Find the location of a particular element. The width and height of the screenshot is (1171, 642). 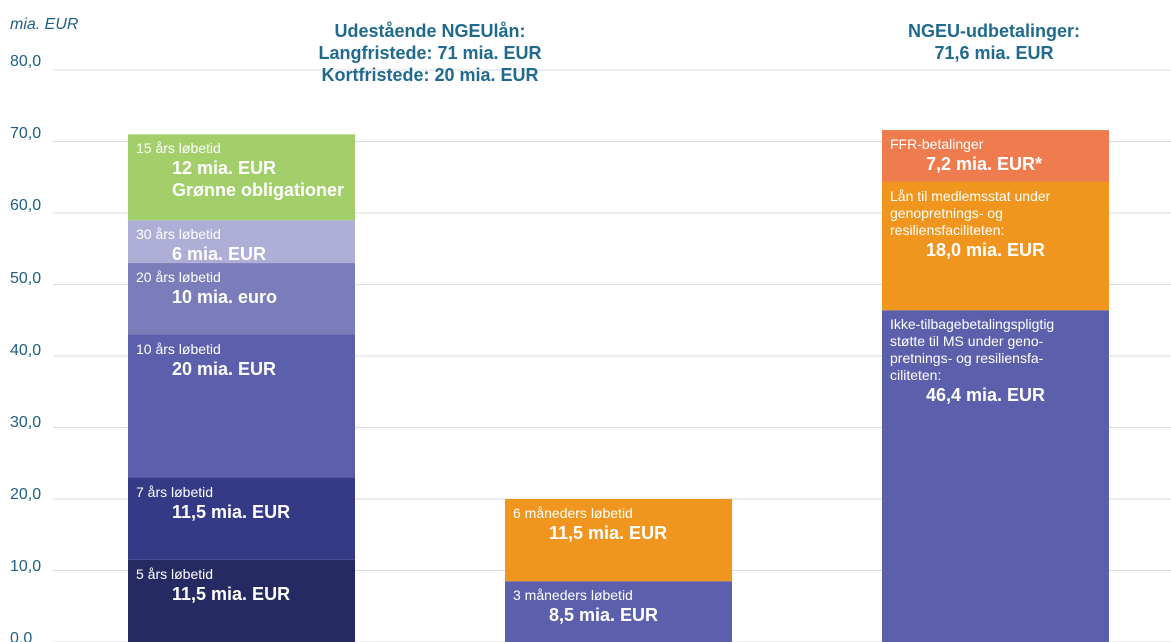

value-label: 18,0 mia. EUR is located at coordinates (986, 249).